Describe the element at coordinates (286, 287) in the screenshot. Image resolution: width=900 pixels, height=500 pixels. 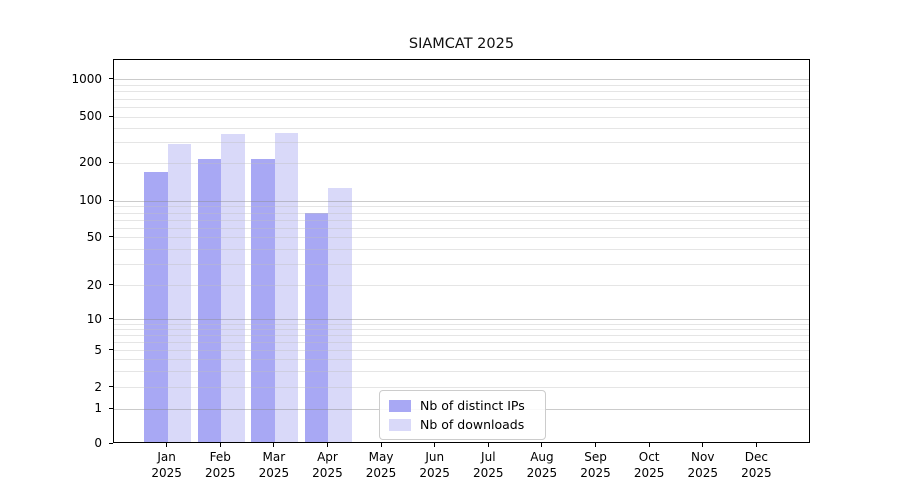
I see `bar-mar-downloads` at that location.